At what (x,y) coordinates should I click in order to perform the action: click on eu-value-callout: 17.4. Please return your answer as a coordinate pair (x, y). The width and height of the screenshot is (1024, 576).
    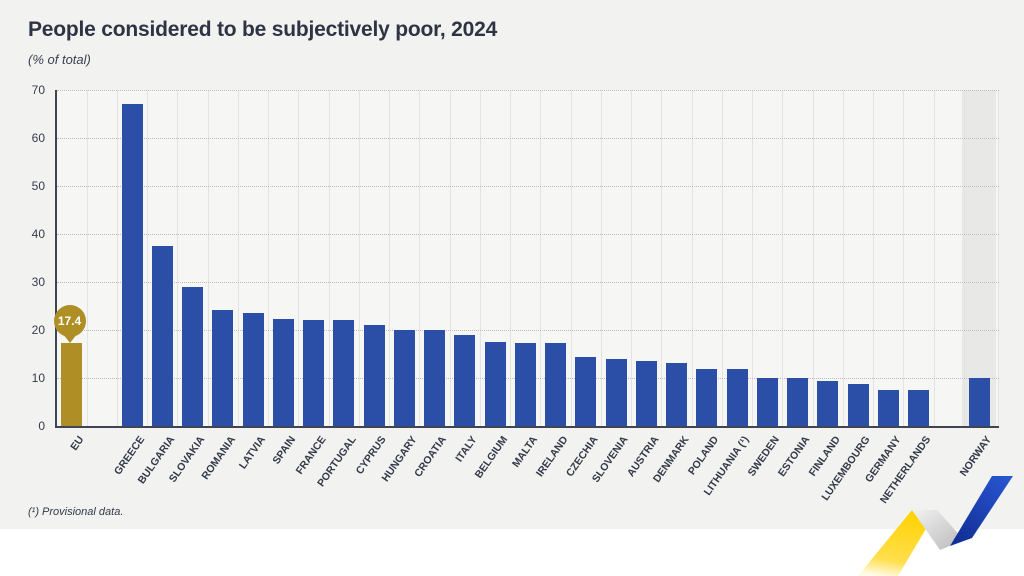
    Looking at the image, I should click on (69, 321).